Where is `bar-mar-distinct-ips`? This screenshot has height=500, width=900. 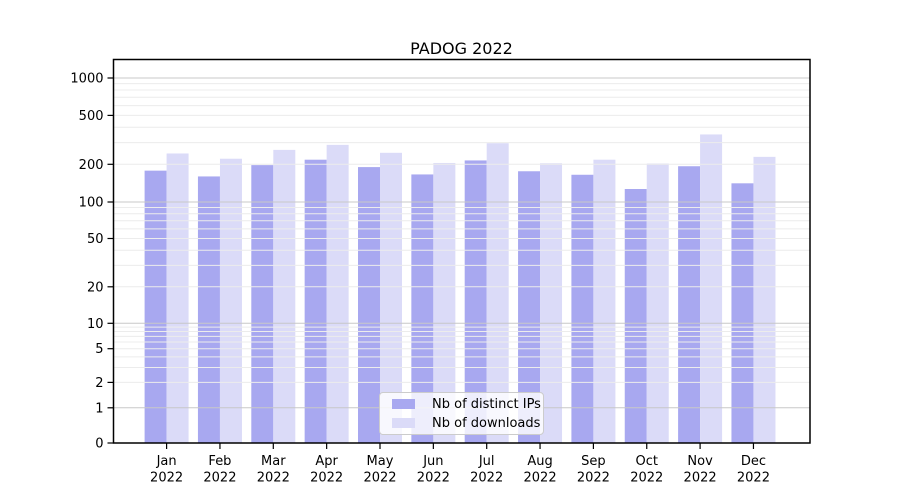
bar-mar-distinct-ips is located at coordinates (262, 304).